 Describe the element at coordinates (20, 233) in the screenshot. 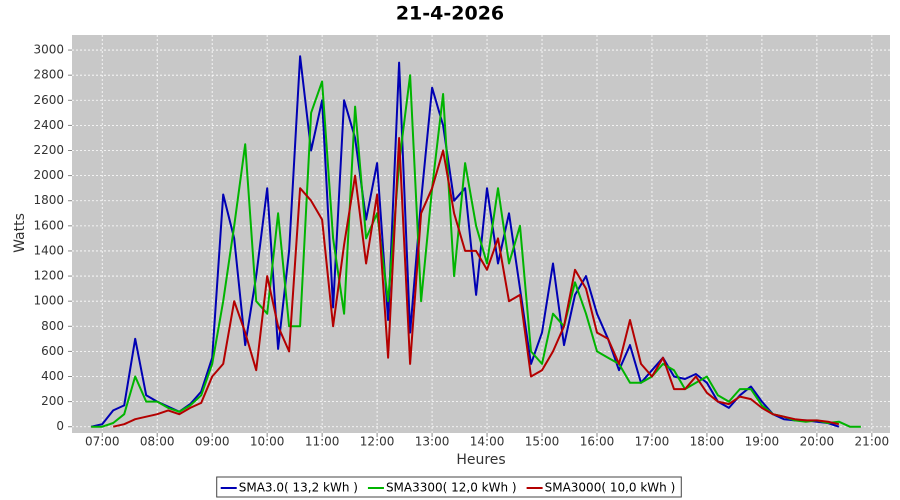

I see `y-axis-label: Watts` at that location.